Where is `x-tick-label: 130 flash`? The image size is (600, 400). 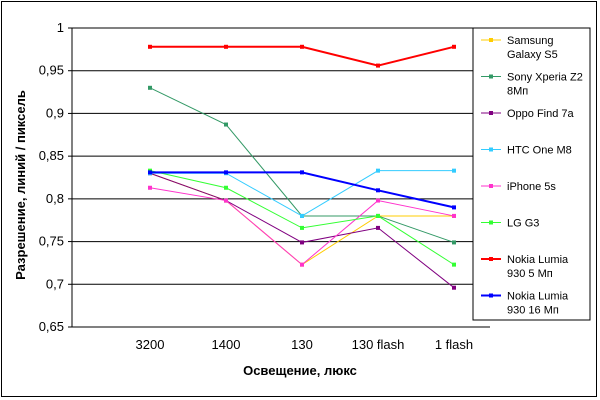 x-tick-label: 130 flash is located at coordinates (378, 344).